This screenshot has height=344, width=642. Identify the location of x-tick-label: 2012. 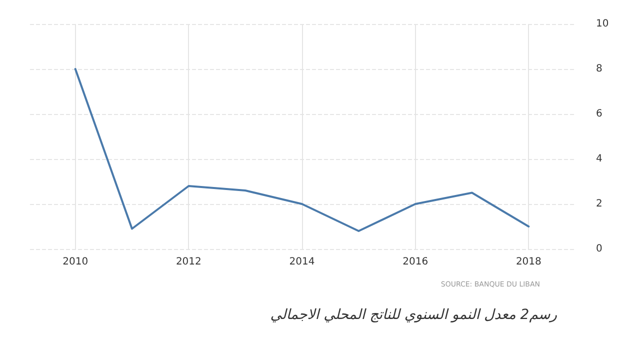
(189, 262).